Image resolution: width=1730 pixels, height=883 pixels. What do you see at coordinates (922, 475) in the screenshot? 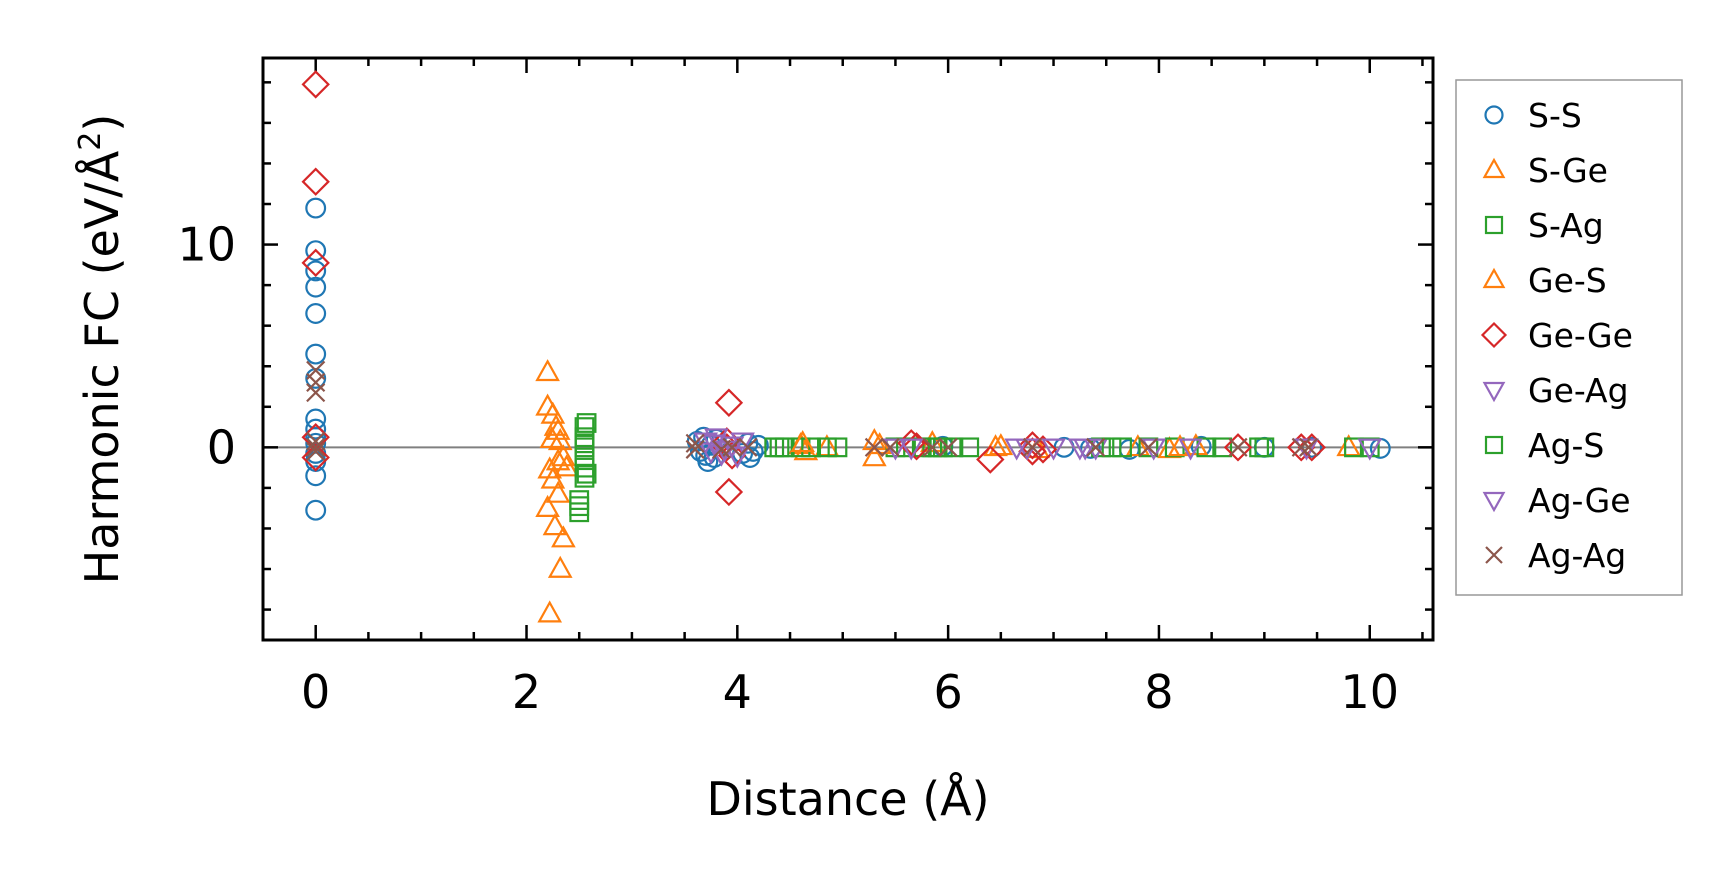
I see `series-ag-s` at bounding box center [922, 475].